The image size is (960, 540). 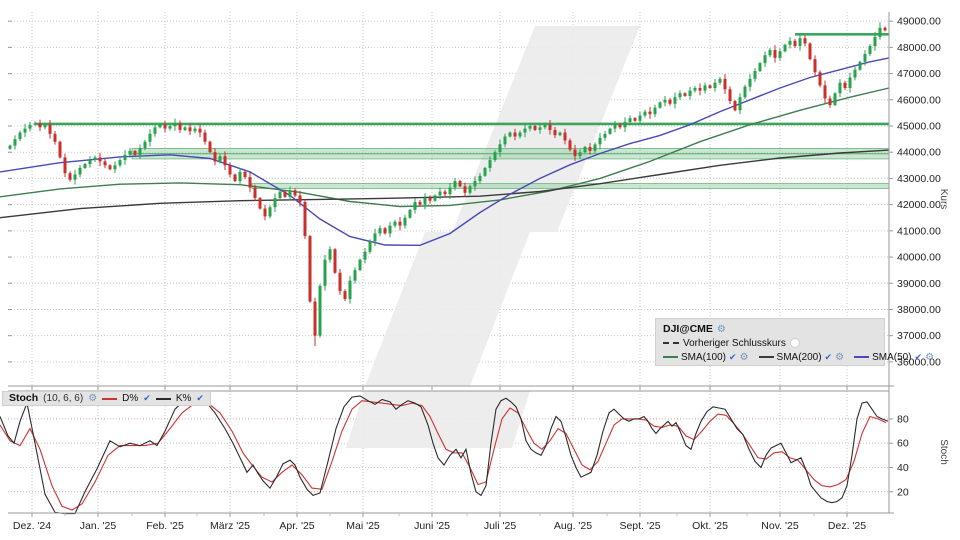 What do you see at coordinates (919, 74) in the screenshot?
I see `price-tick-label: 47000.00` at bounding box center [919, 74].